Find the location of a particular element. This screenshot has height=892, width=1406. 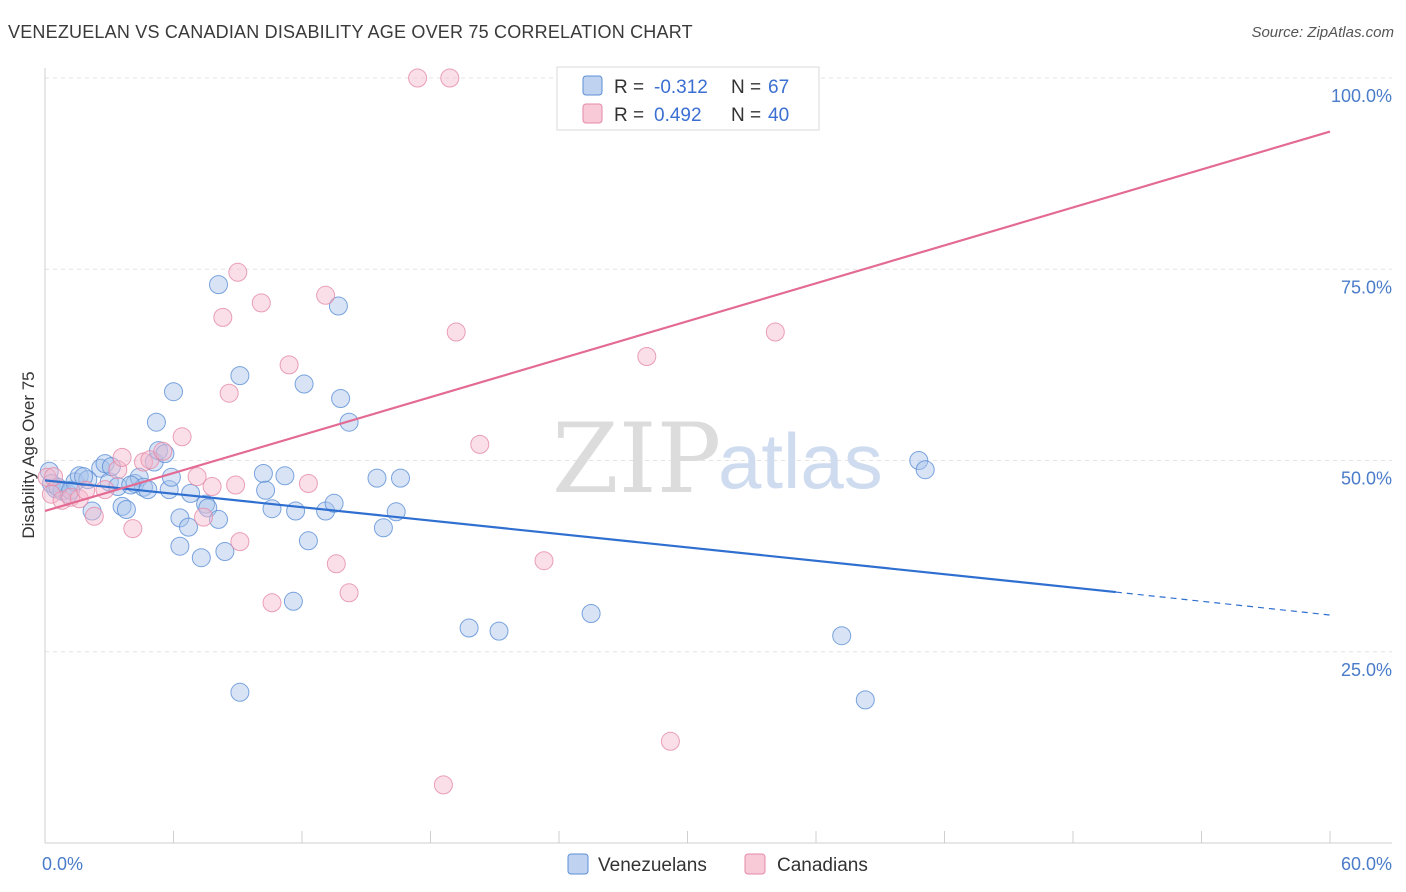

legend-swatch-canadians is located at coordinates (592, 113).